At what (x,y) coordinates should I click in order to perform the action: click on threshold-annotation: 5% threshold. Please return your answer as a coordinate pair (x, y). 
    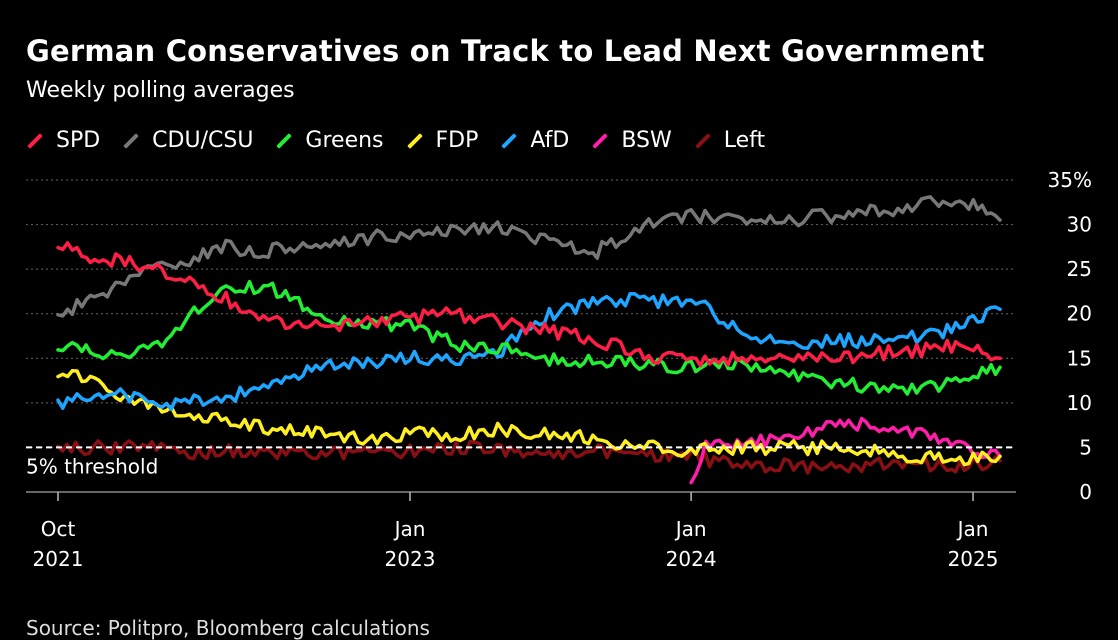
    Looking at the image, I should click on (521, 462).